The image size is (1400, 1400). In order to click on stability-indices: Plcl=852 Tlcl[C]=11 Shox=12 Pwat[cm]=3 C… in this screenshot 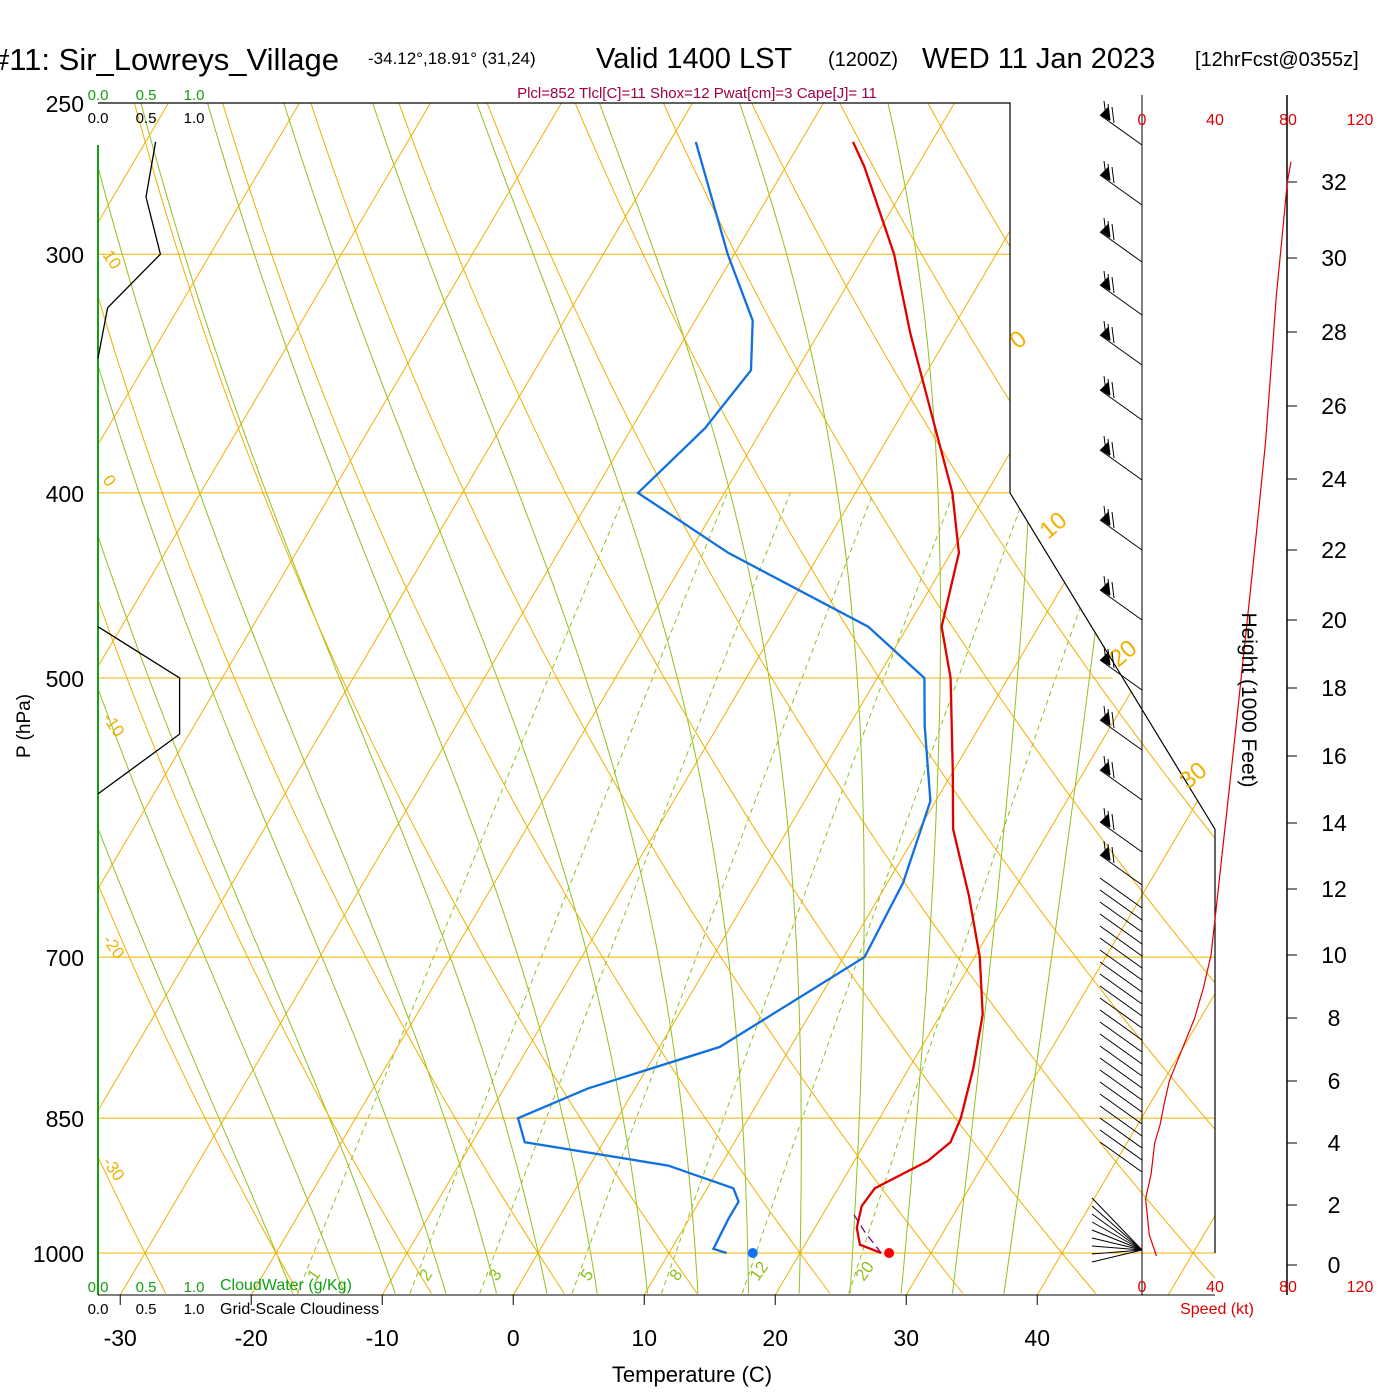, I will do `click(697, 93)`.